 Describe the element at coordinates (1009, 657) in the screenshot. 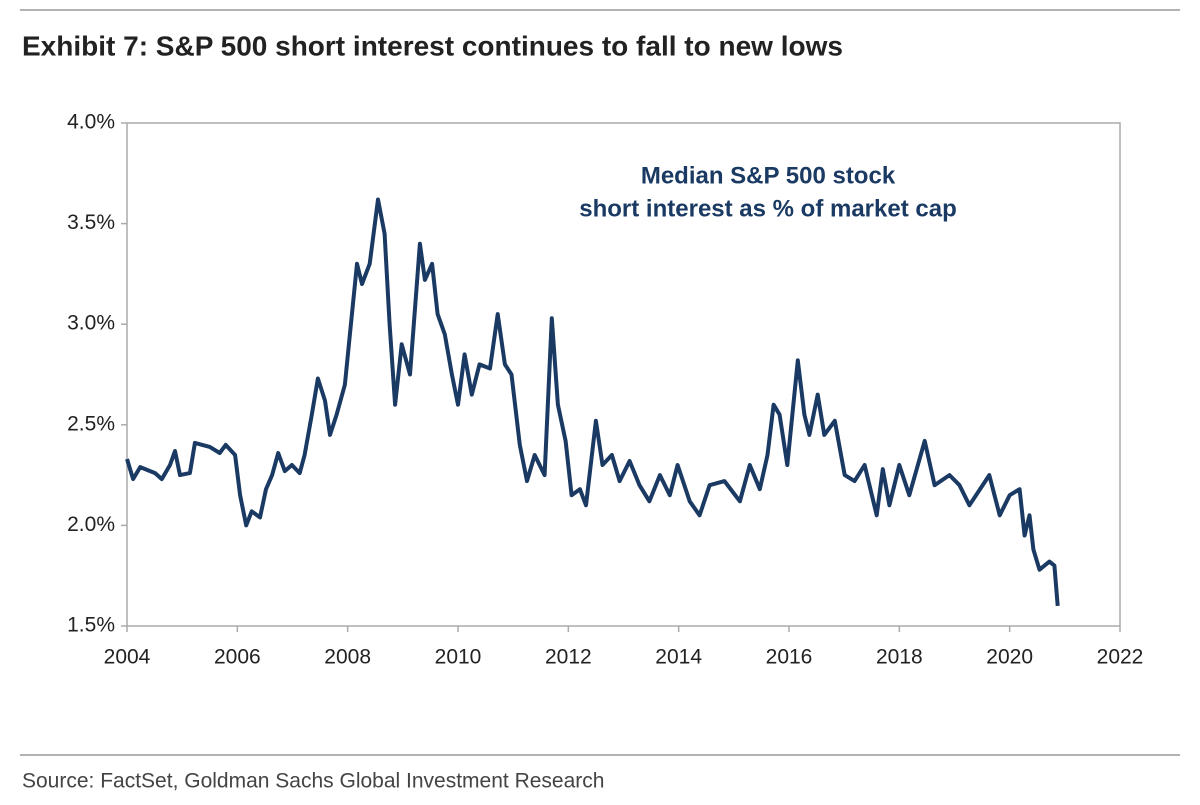

I see `x-tick-label: 2020` at that location.